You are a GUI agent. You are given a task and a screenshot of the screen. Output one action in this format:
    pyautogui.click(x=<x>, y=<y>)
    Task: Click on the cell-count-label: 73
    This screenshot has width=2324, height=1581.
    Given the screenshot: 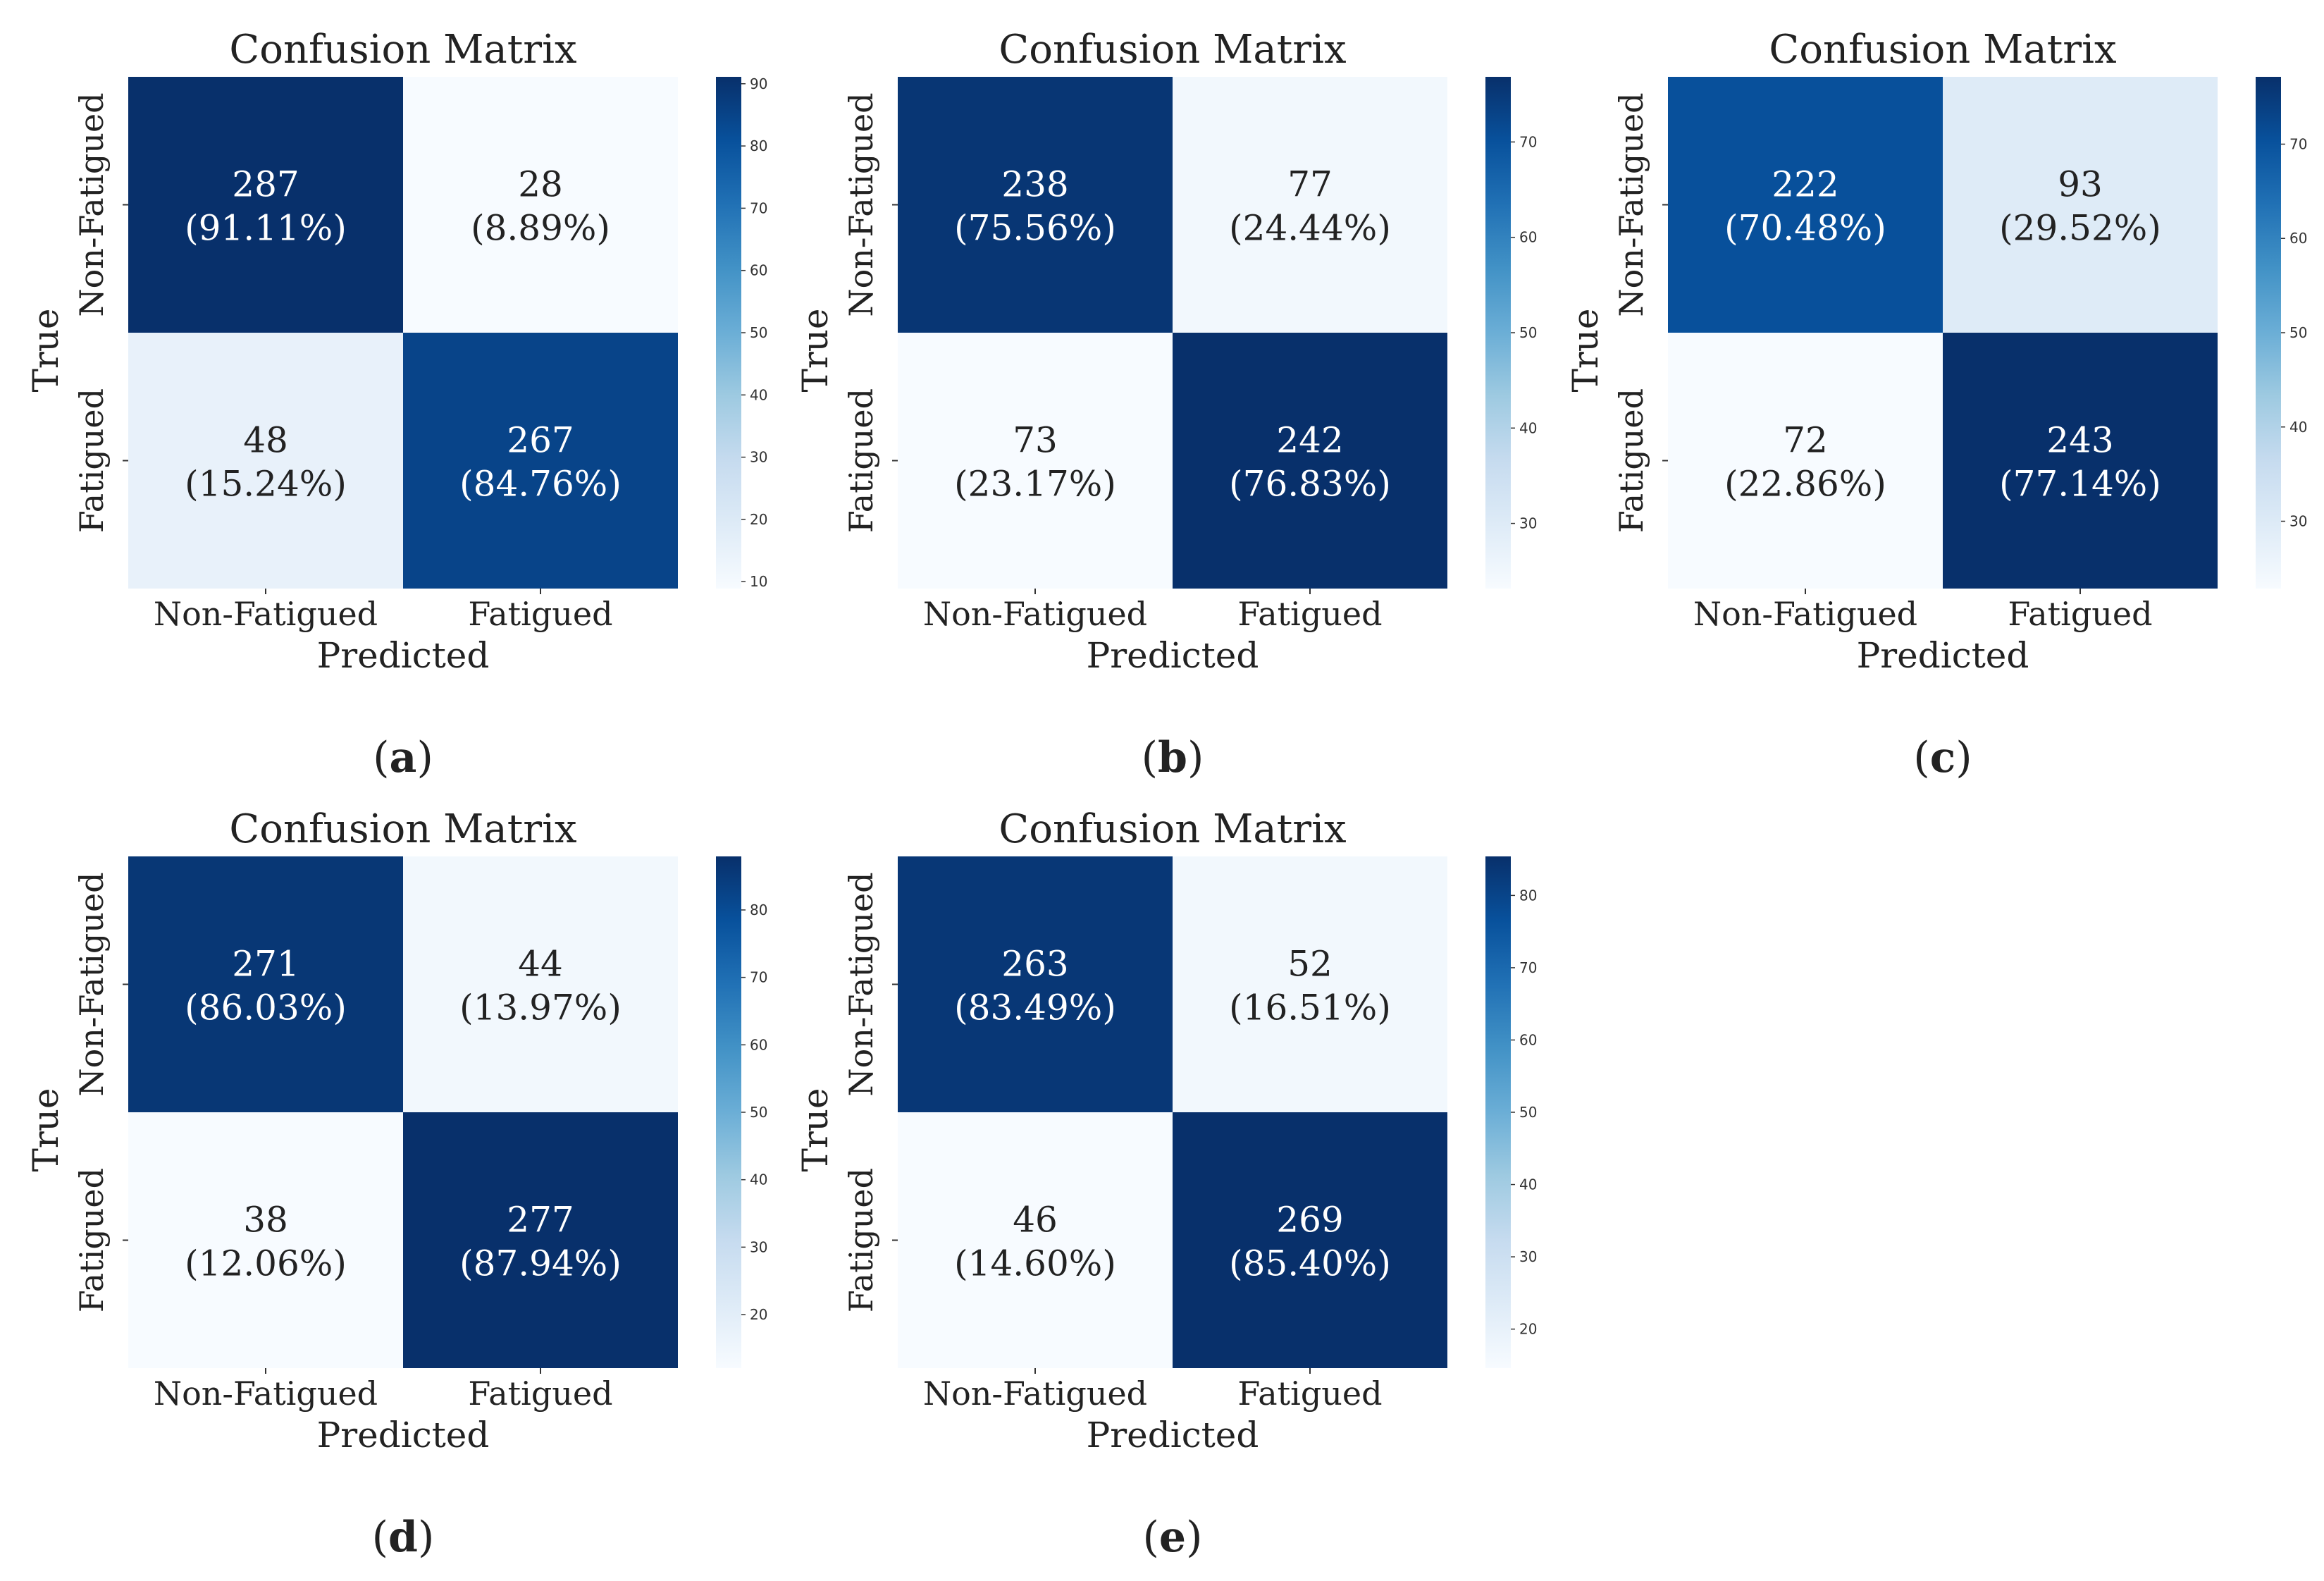 What is the action you would take?
    pyautogui.click(x=1035, y=441)
    